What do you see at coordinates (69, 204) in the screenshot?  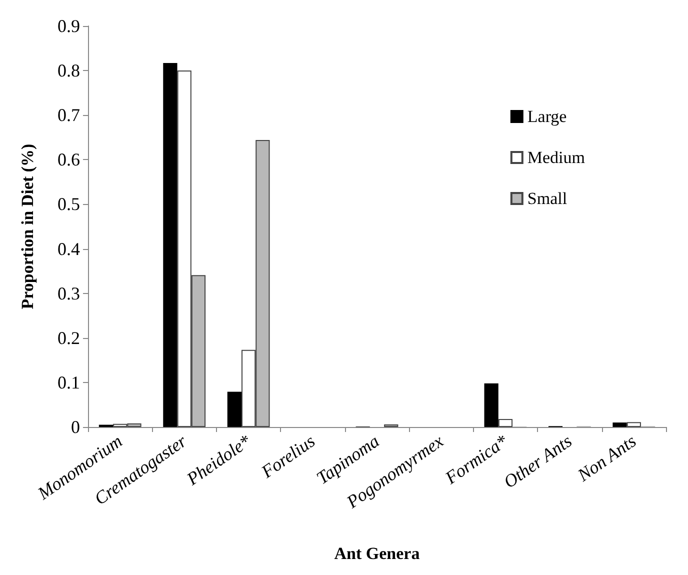 I see `y-tick-label: 0.5` at bounding box center [69, 204].